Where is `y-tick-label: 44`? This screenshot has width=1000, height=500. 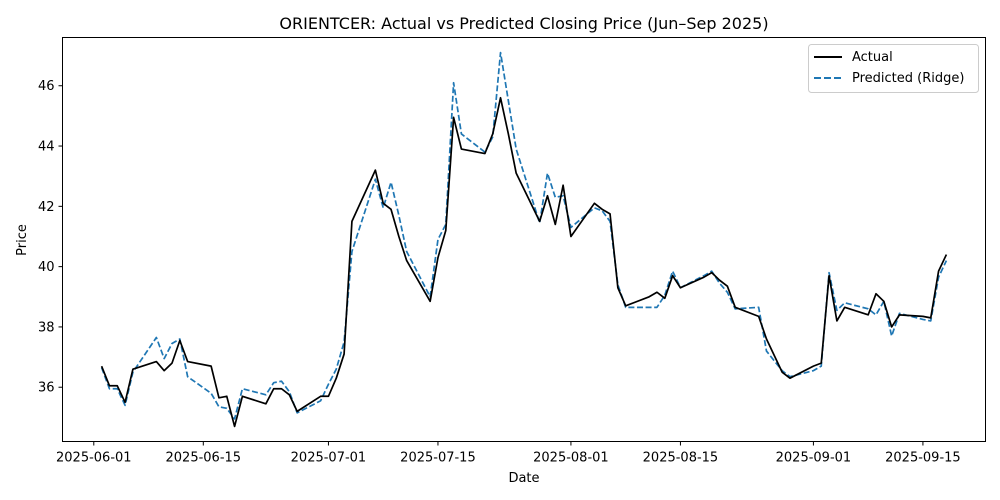 y-tick-label: 44 is located at coordinates (46, 147).